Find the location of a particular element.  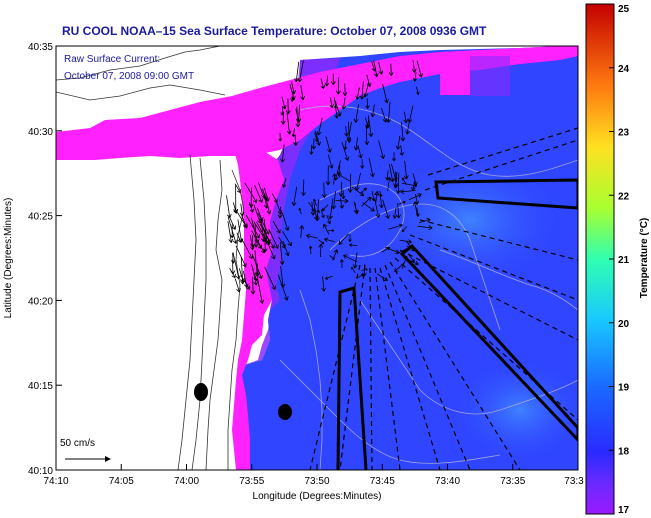

colorbar-tick-label: 19 is located at coordinates (624, 388).